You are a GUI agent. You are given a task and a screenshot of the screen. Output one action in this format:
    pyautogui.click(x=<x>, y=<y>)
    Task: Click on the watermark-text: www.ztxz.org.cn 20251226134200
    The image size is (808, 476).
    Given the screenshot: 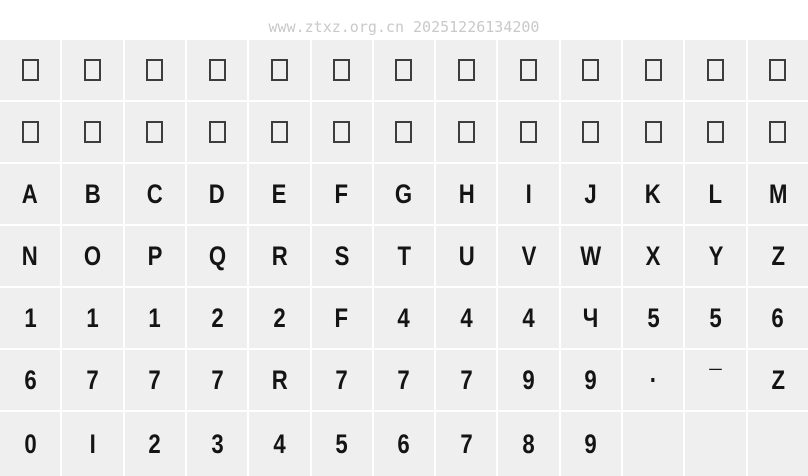 What is the action you would take?
    pyautogui.click(x=404, y=27)
    